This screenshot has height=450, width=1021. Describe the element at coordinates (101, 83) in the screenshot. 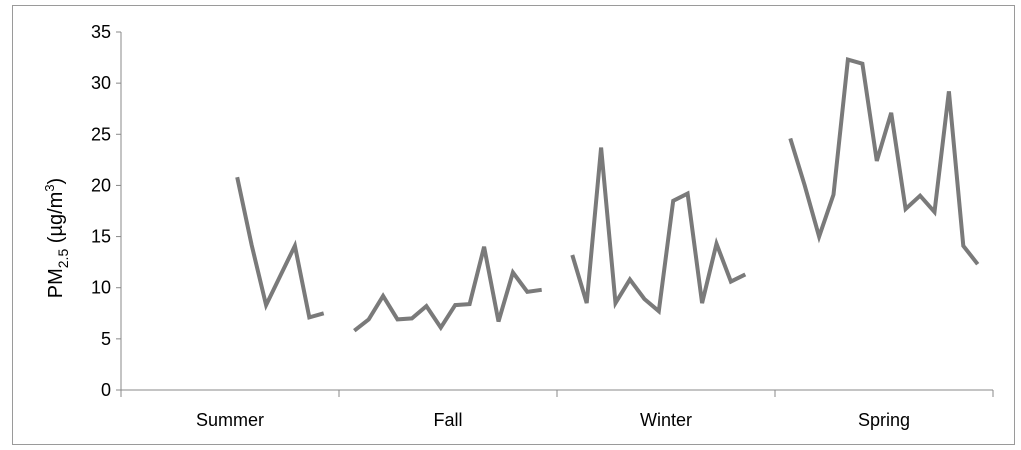

I see `y-tick-label: 30` at that location.